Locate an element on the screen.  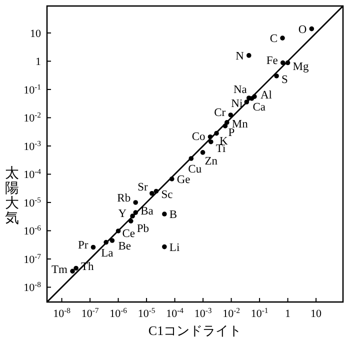
annotation: Ba is located at coordinates (147, 212).